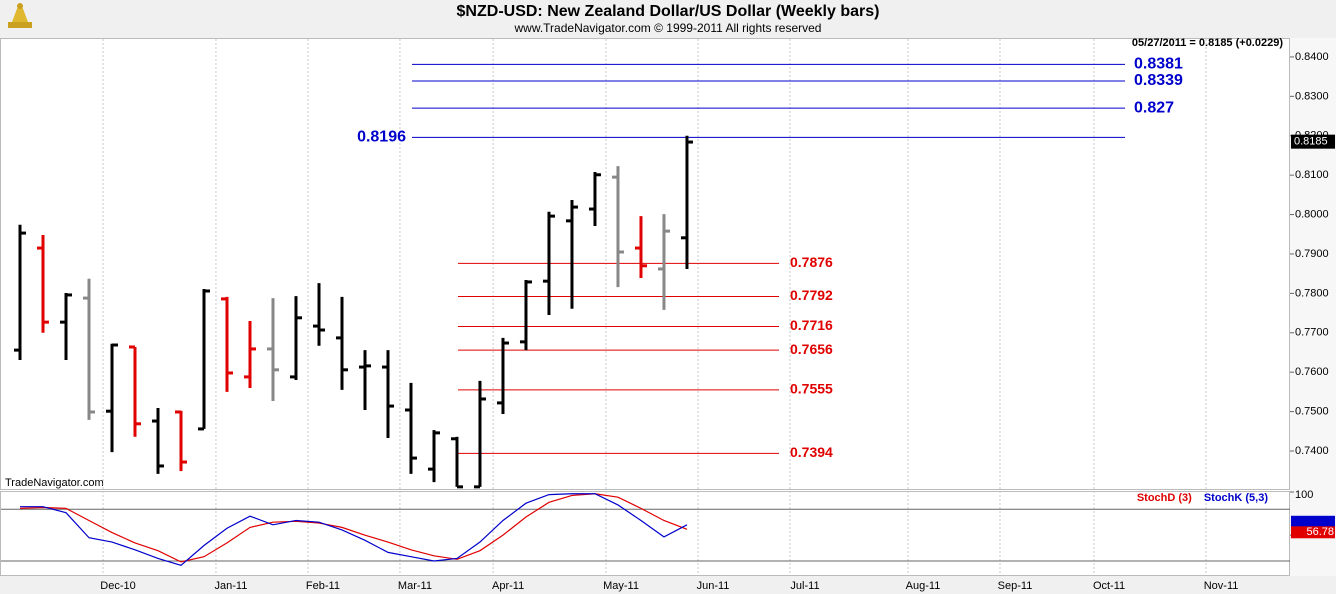 This screenshot has height=594, width=1336. What do you see at coordinates (811, 389) in the screenshot?
I see `level-label: 0.7555` at bounding box center [811, 389].